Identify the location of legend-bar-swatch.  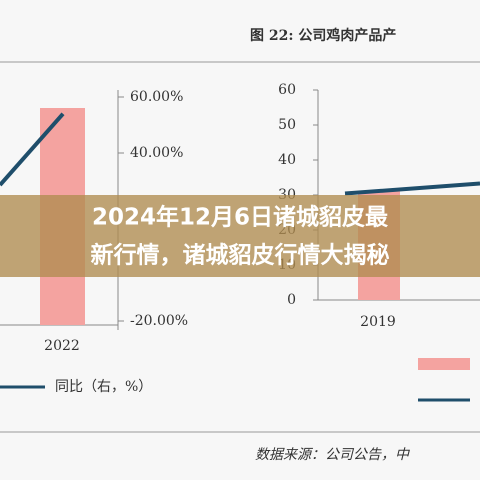
(444, 364).